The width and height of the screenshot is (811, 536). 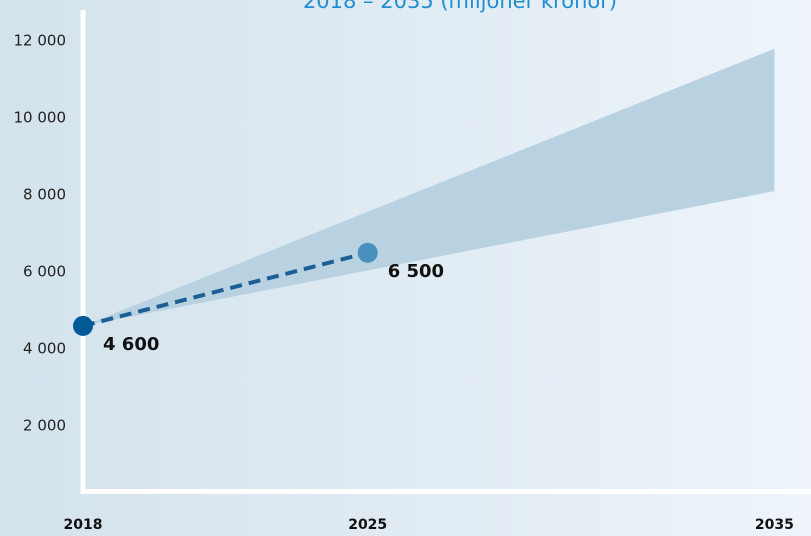 What do you see at coordinates (44, 194) in the screenshot?
I see `y-tick-label: 8 000` at bounding box center [44, 194].